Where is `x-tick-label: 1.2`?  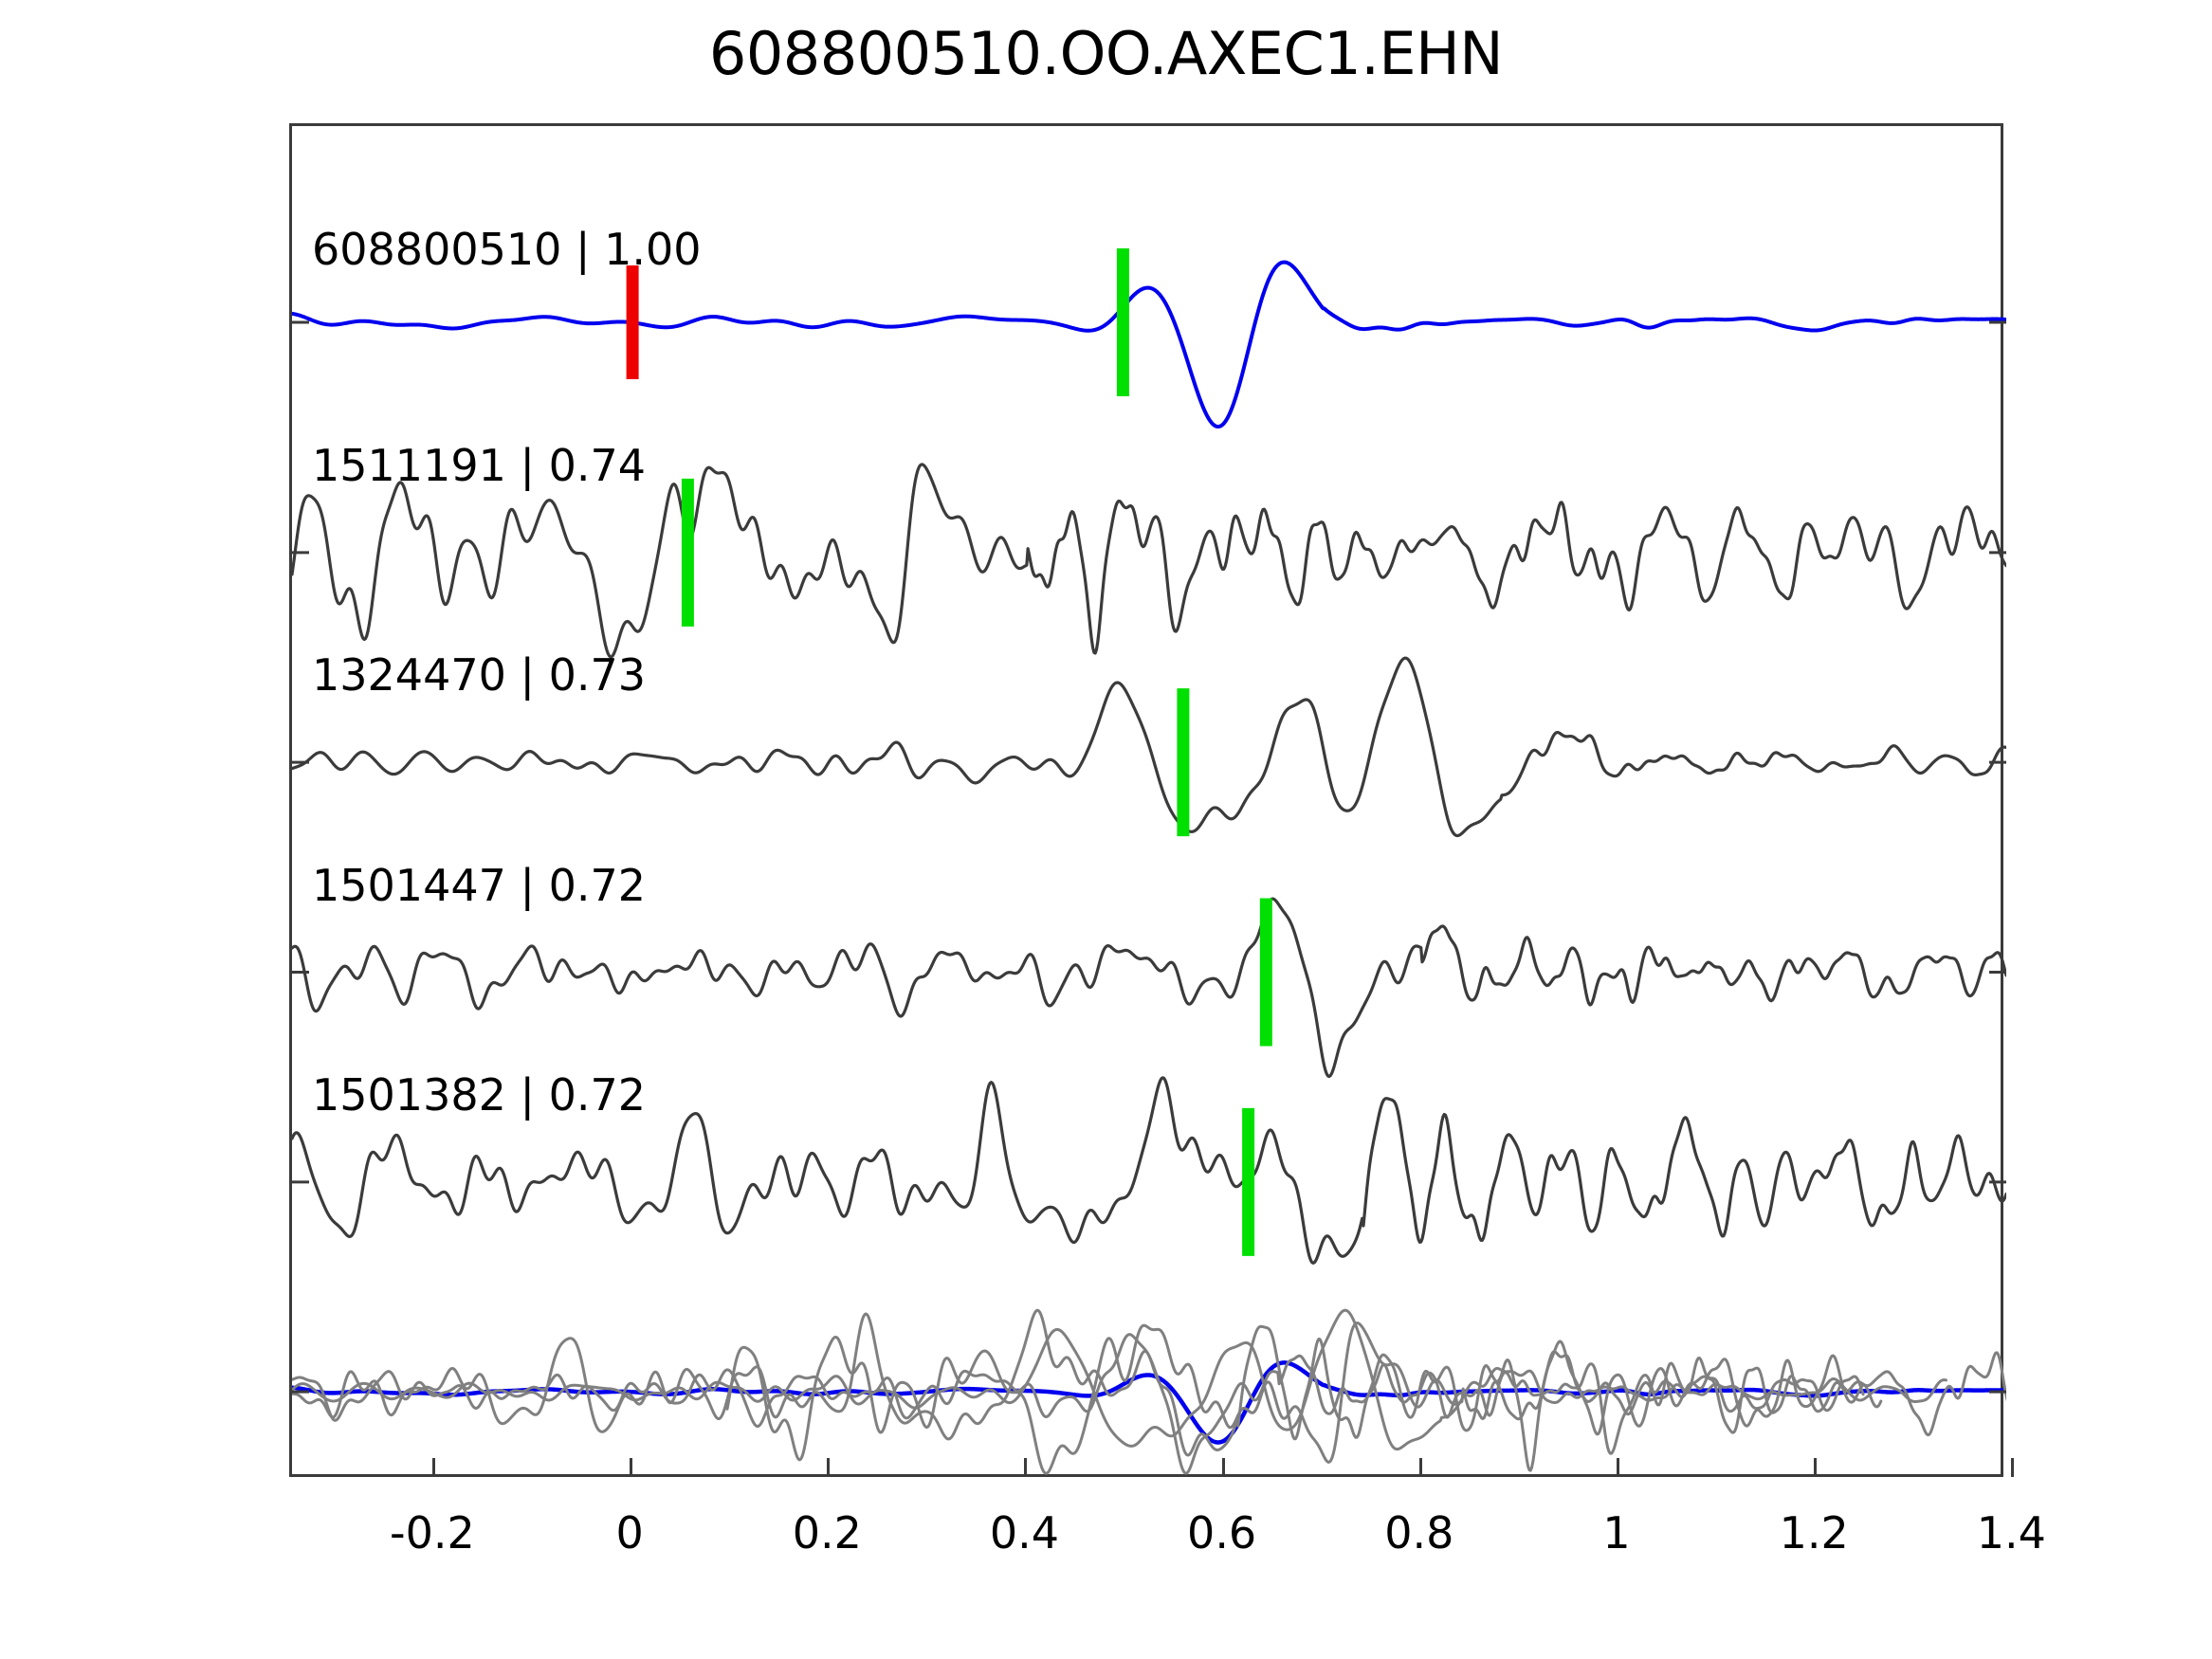 x-tick-label: 1.2 is located at coordinates (1814, 1533).